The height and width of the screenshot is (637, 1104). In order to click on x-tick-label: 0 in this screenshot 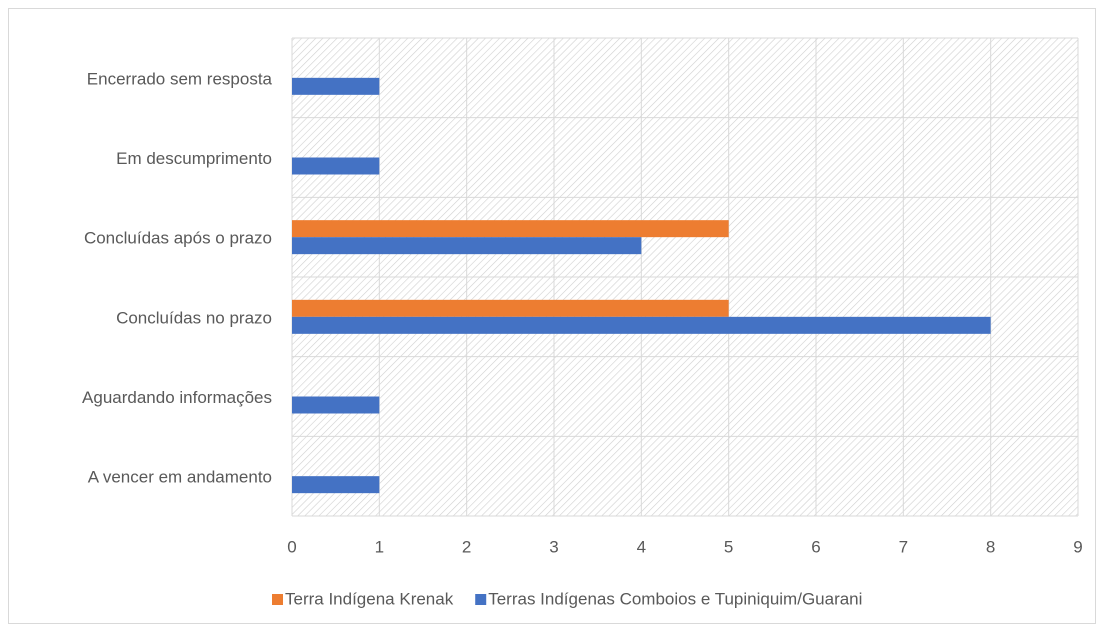, I will do `click(291, 546)`.